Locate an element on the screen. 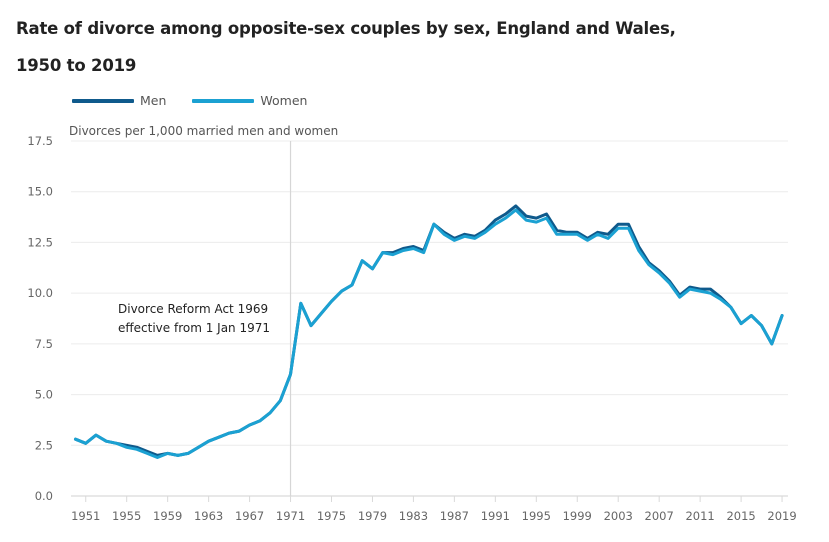  annotation-line1: Divorce Reform Act 1969 is located at coordinates (193, 309).